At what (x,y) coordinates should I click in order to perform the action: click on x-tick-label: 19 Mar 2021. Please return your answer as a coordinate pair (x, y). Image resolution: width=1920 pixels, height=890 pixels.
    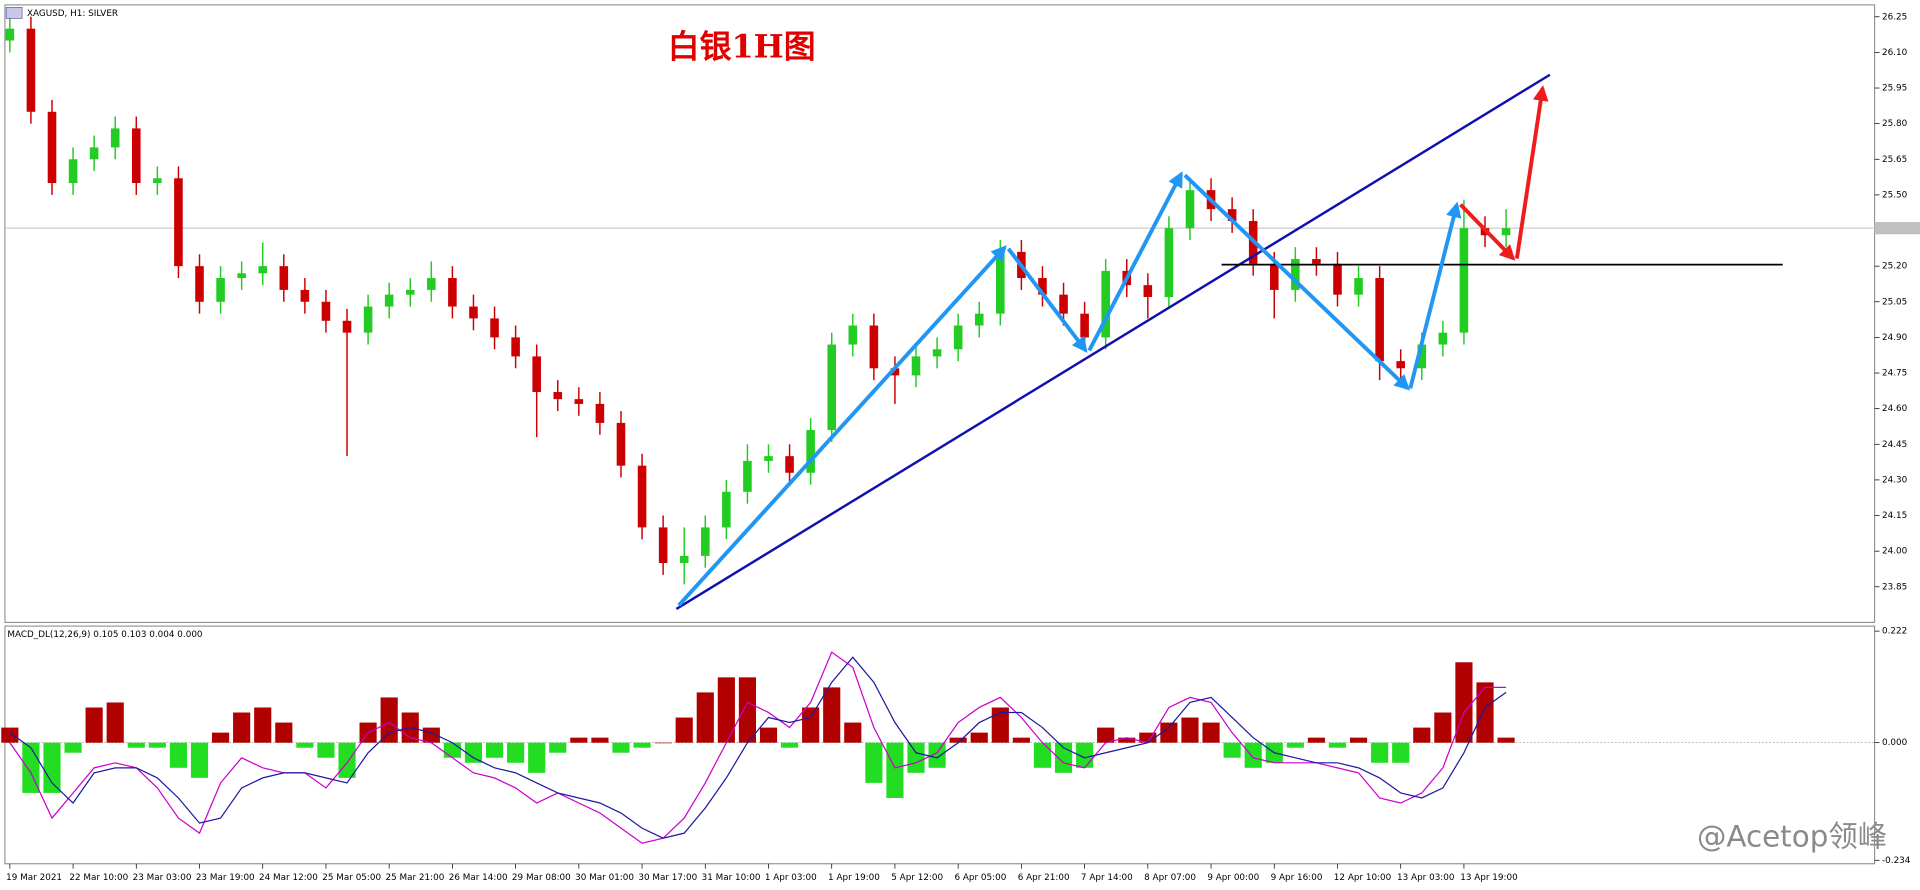
    Looking at the image, I should click on (34, 878).